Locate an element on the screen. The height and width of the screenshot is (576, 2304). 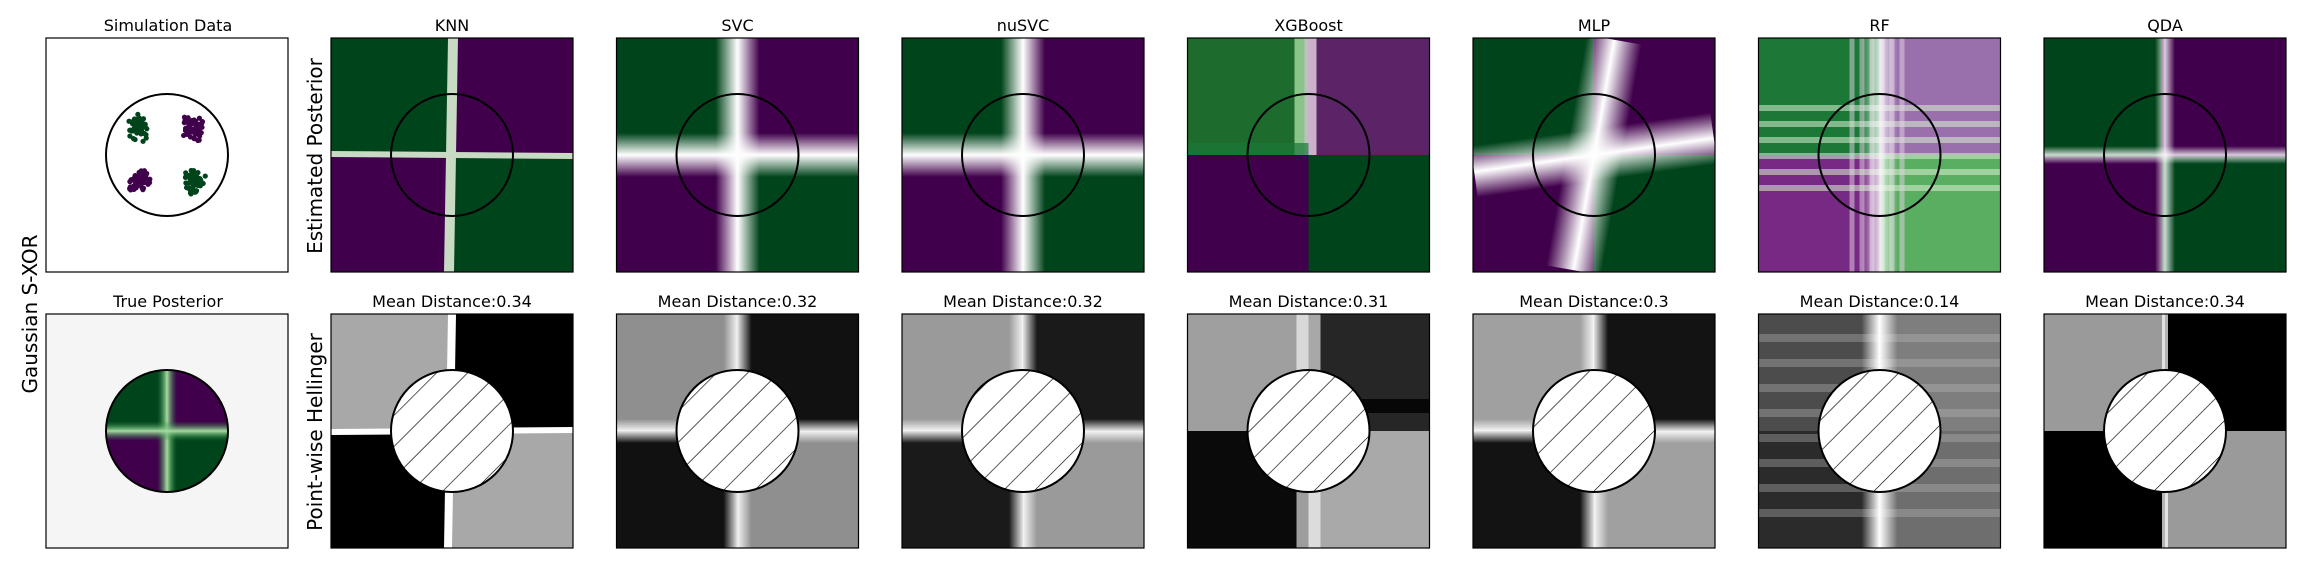
true-posterior-panel: True Posterior is located at coordinates (167, 420).